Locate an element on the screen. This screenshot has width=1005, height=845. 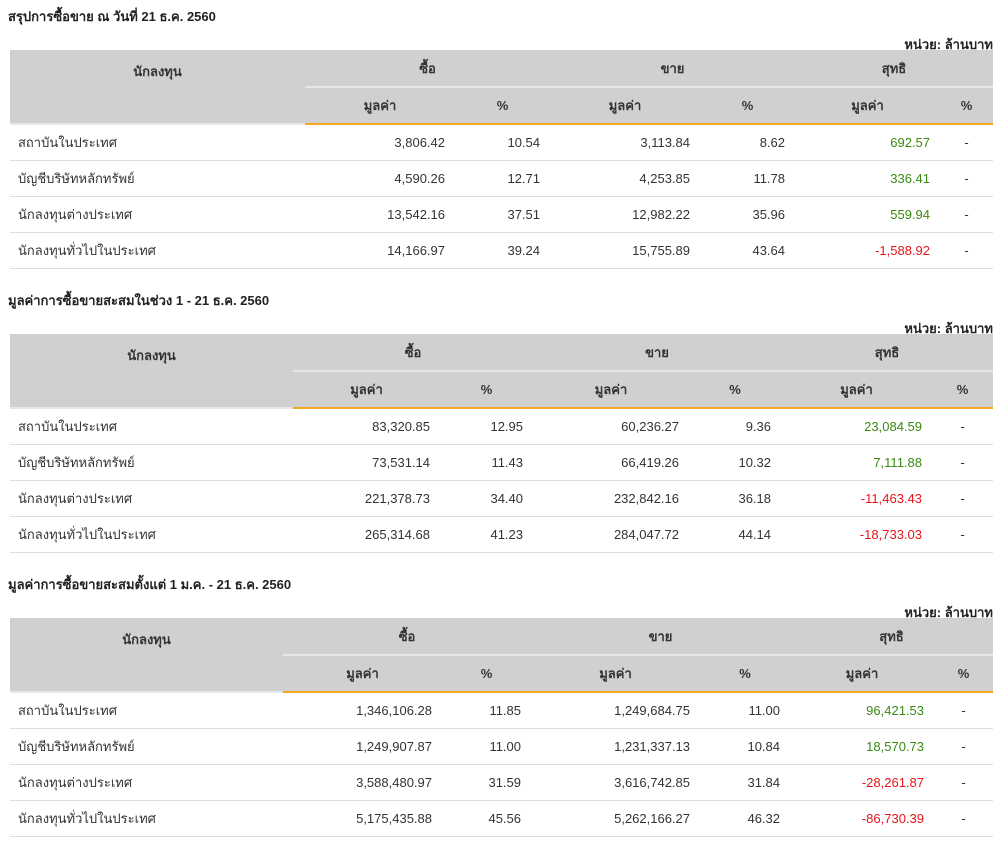
net-value: 96,421.53 is located at coordinates (862, 710).